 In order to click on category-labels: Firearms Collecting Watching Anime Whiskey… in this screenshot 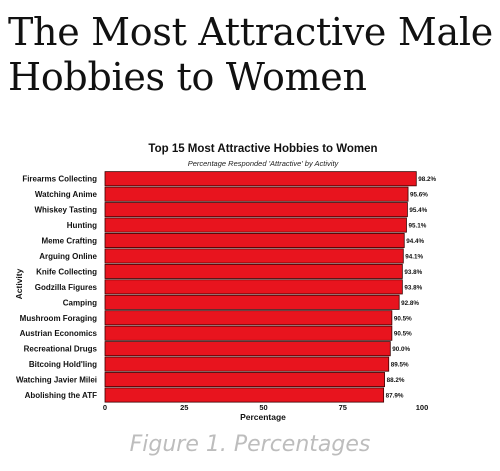, I will do `click(57, 287)`.